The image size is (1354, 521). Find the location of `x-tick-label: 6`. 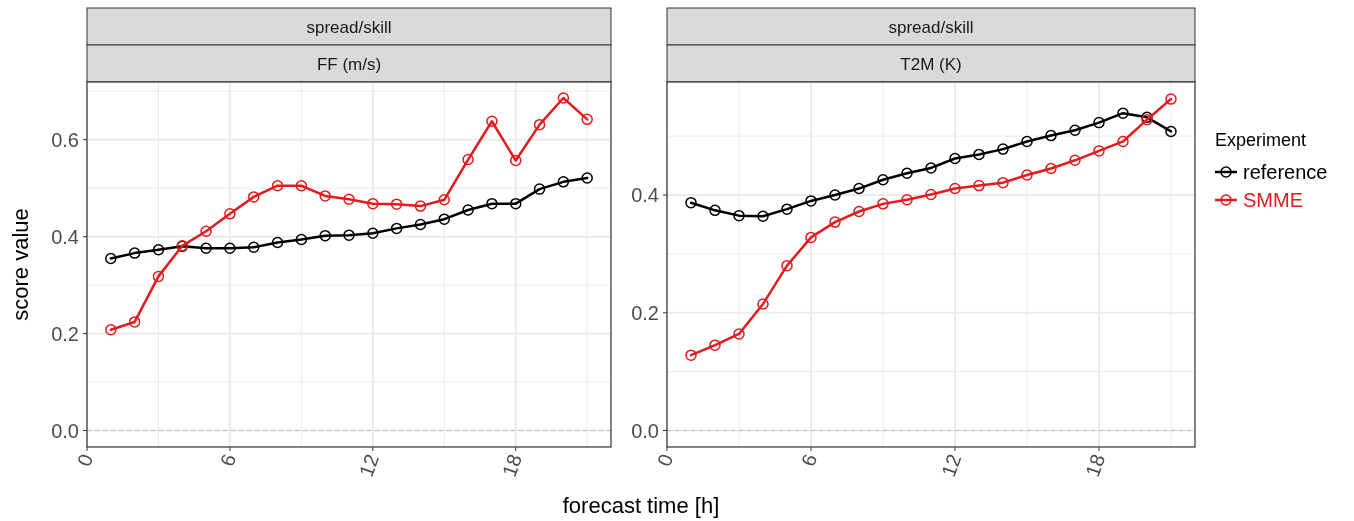

x-tick-label: 6 is located at coordinates (809, 460).